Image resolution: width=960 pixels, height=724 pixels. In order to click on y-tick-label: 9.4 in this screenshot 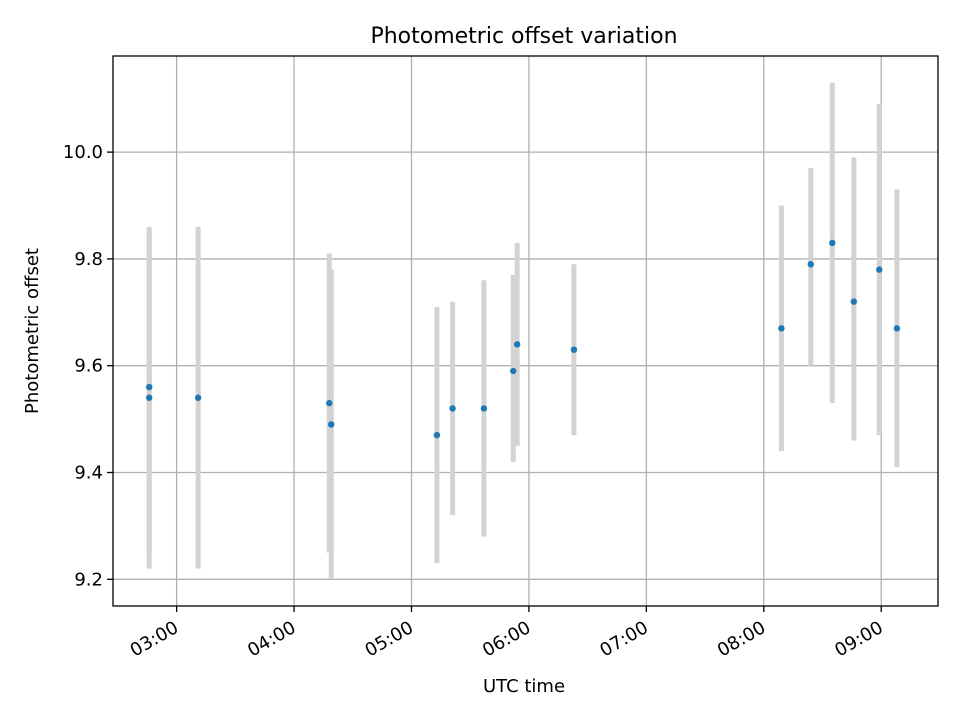, I will do `click(88, 473)`.